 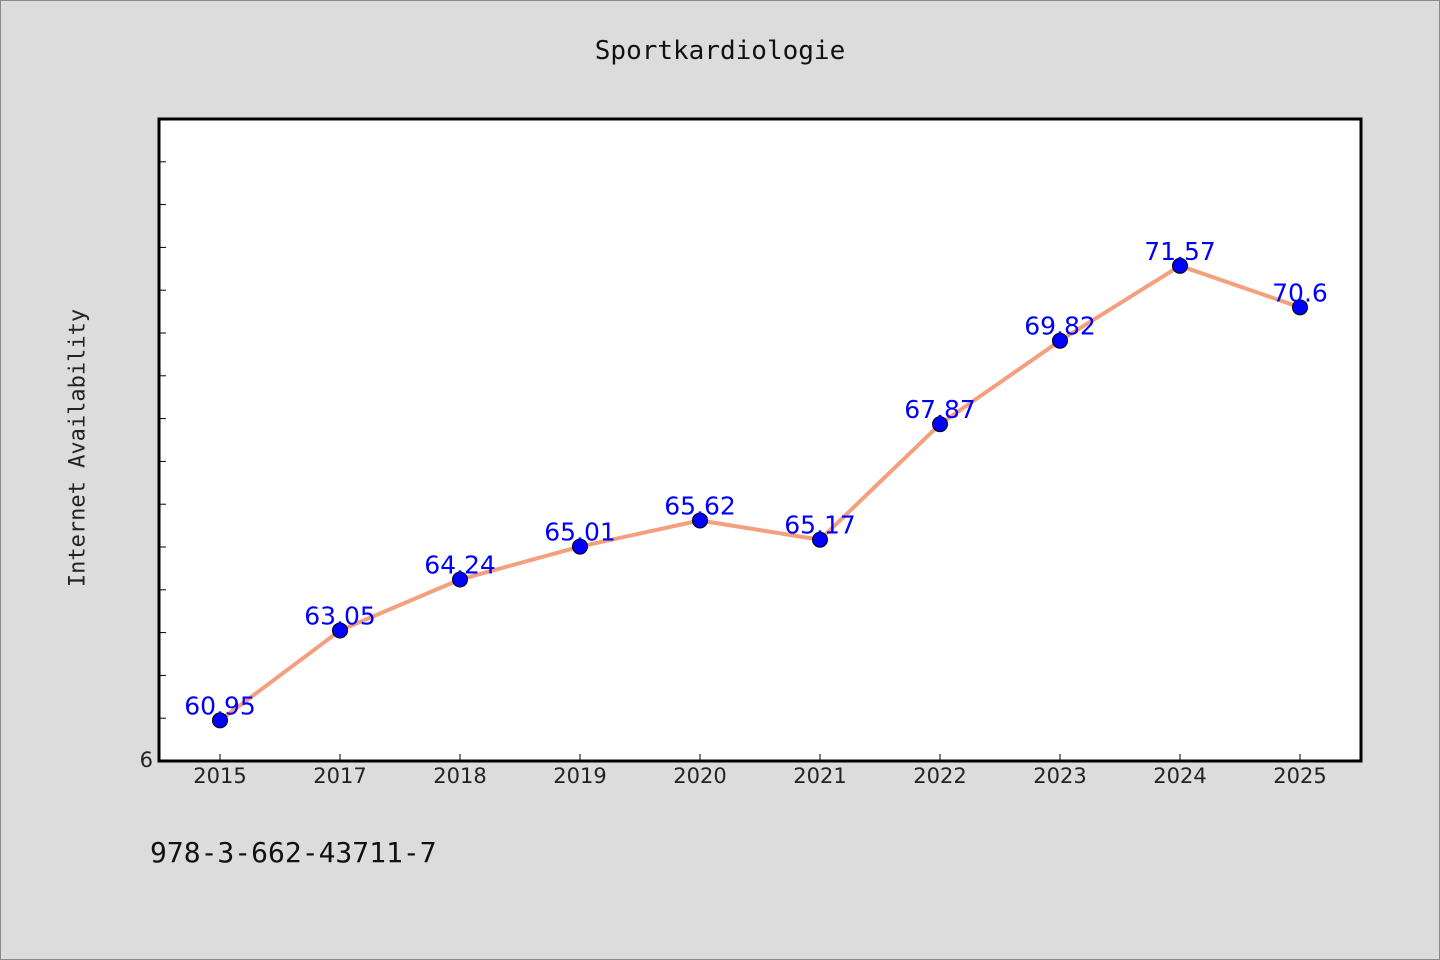 I want to click on x-tick-label: 2025, so click(x=1299, y=776).